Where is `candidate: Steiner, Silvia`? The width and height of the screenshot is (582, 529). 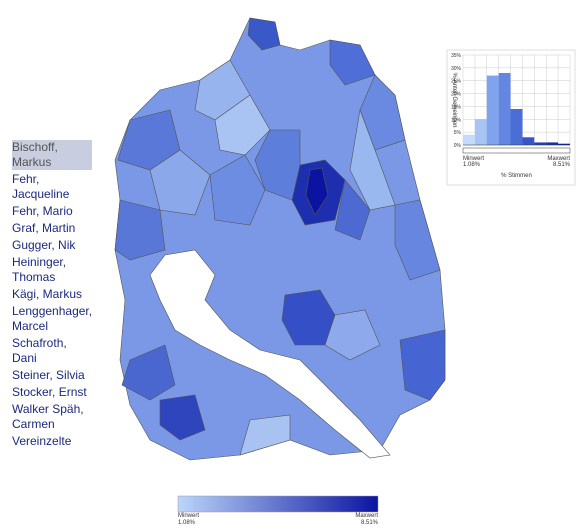
candidate: Steiner, Silvia is located at coordinates (48, 375).